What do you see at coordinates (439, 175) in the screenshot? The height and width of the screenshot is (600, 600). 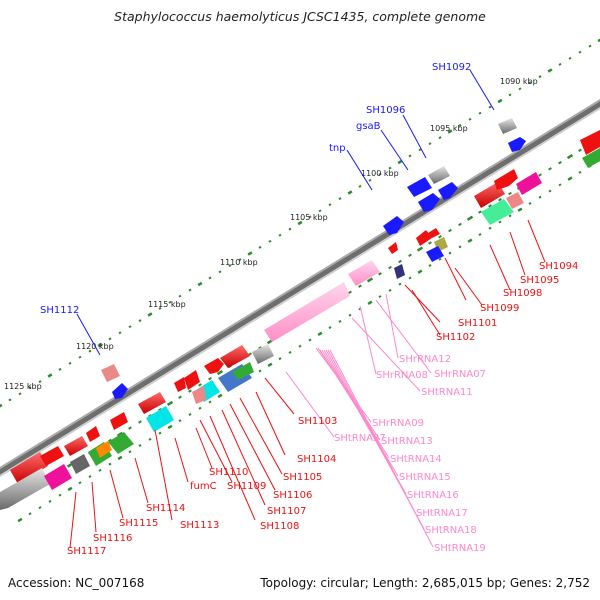 I see `gene-sh1096-block` at bounding box center [439, 175].